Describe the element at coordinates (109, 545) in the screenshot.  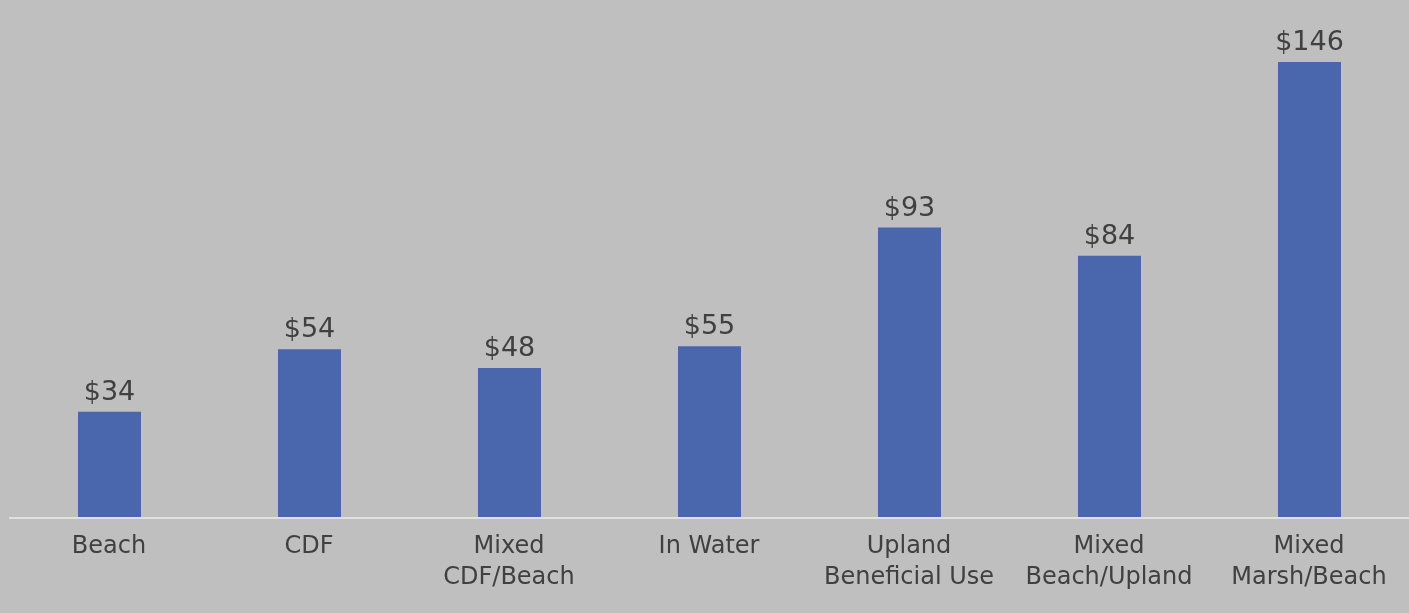
I see `x-tick-label: Beach` at that location.